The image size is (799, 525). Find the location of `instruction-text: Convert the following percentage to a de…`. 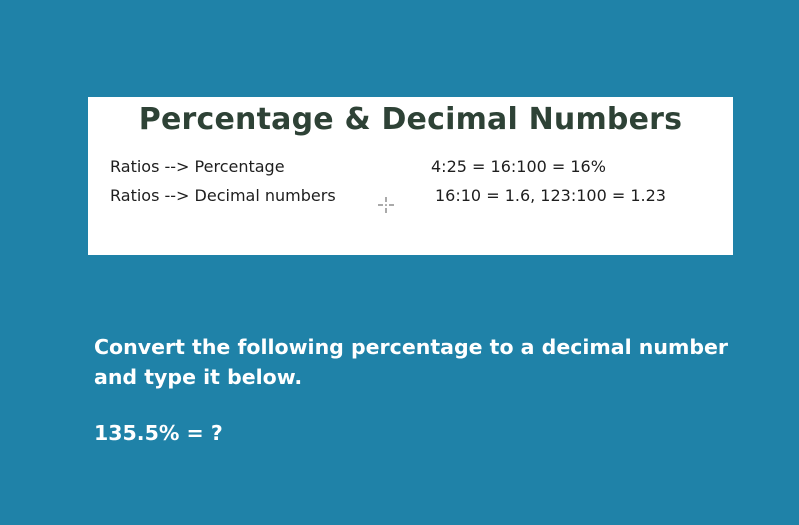

instruction-text: Convert the following percentage to a de… is located at coordinates (411, 362).